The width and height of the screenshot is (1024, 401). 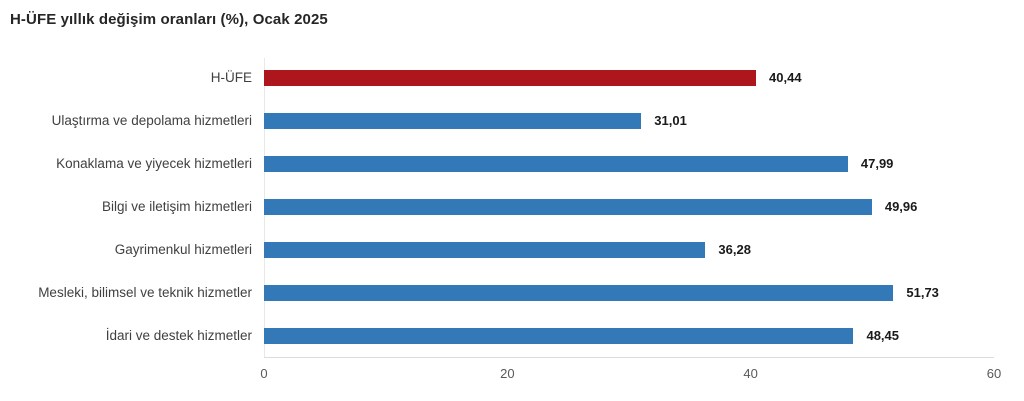 I want to click on bar-track: 48,45, so click(x=629, y=335).